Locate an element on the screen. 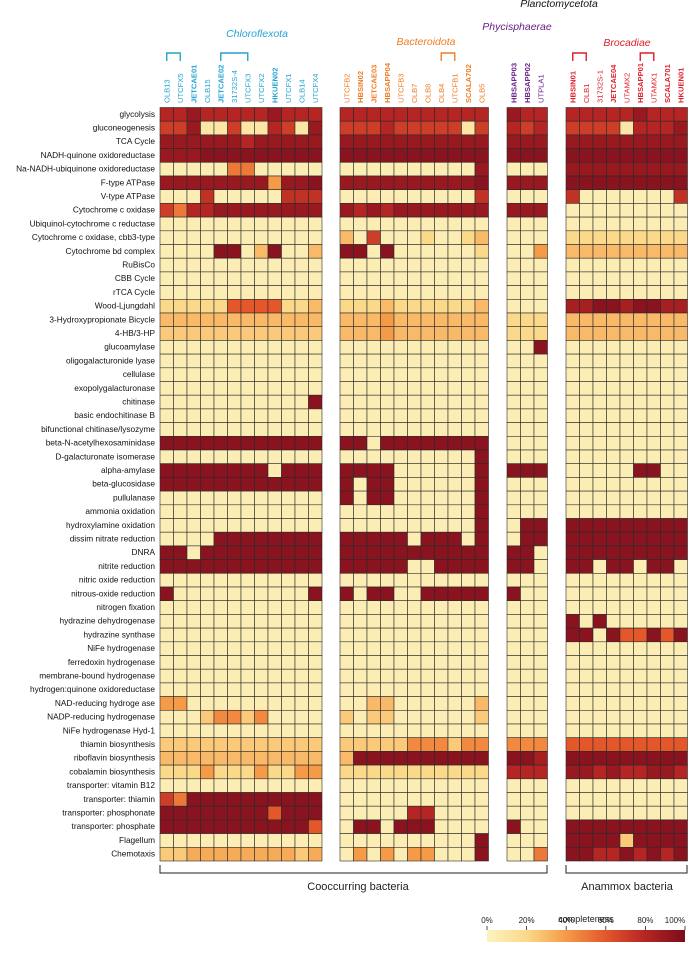 This screenshot has height=958, width=694. row-label: alpha-amylase is located at coordinates (128, 470).